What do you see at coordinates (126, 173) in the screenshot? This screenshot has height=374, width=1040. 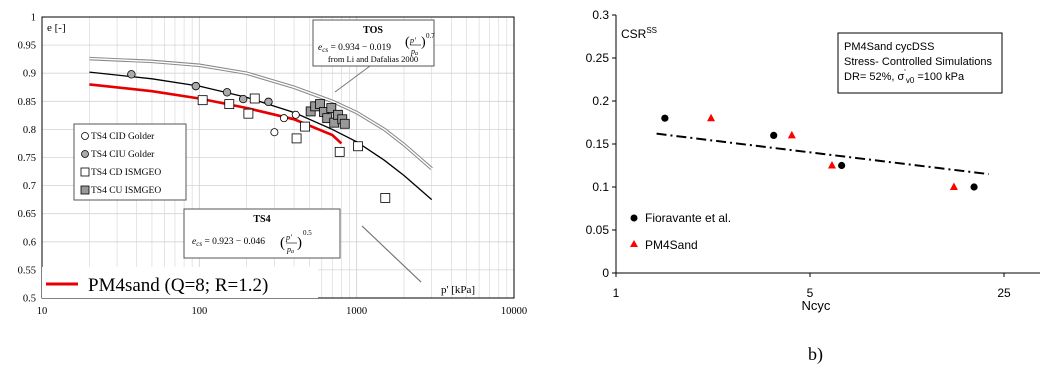 I see `legend-label-cd: TS4 CD ISMGEO` at bounding box center [126, 173].